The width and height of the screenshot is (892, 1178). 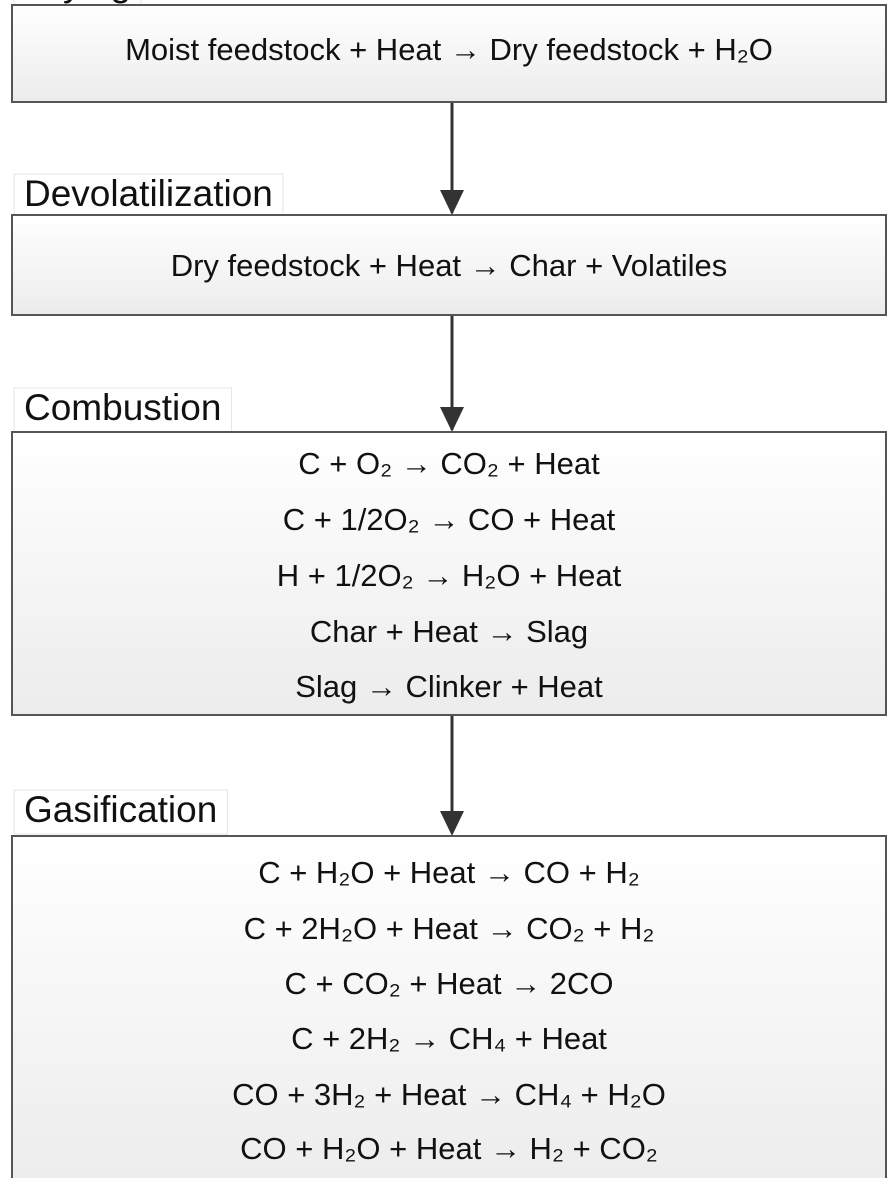 I want to click on equation: Dry feedstock + Heat → Char + Volatiles, so click(x=449, y=265).